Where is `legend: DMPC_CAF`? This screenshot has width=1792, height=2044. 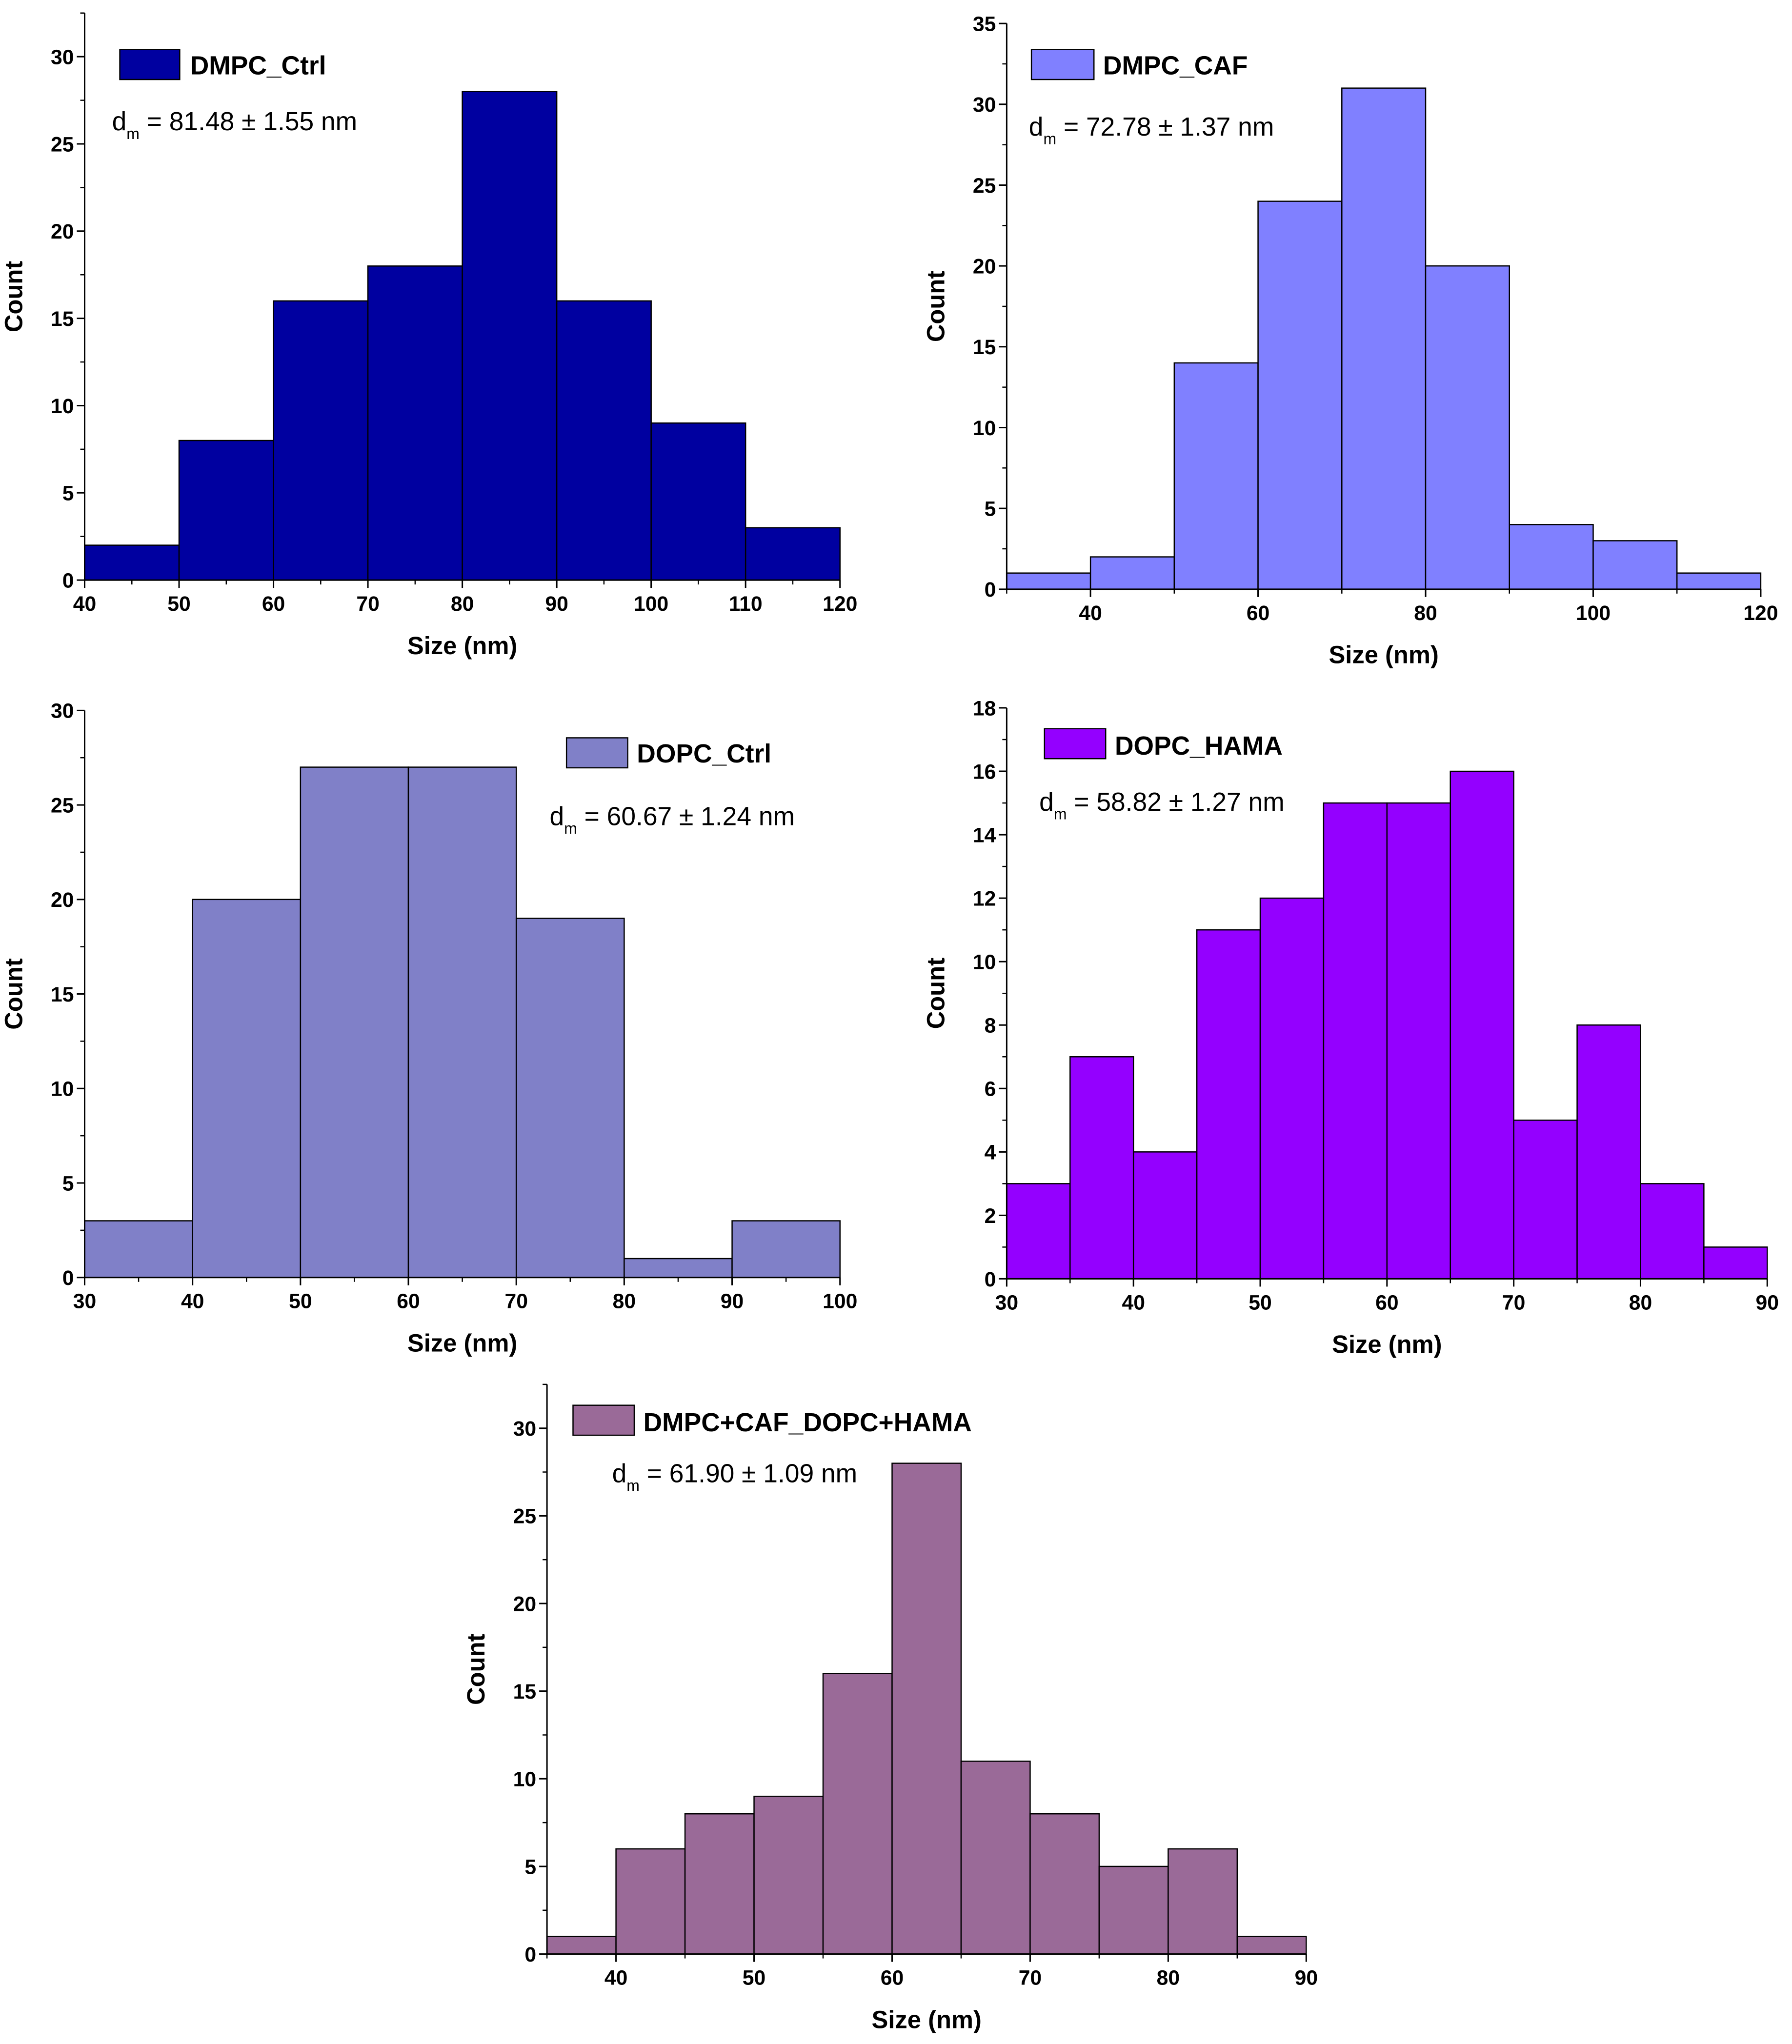
legend: DMPC_CAF is located at coordinates (1139, 64).